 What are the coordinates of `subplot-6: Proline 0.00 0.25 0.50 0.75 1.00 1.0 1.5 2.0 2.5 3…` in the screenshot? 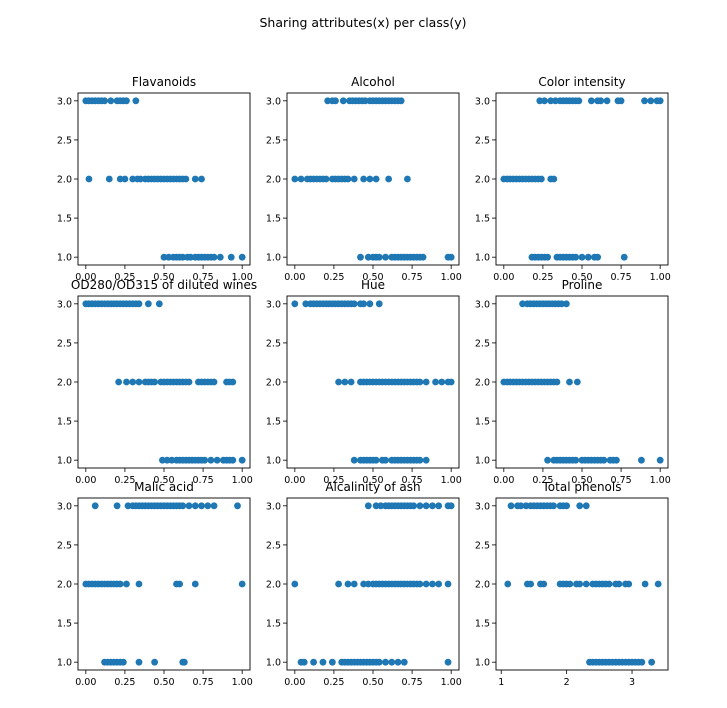 It's located at (573, 382).